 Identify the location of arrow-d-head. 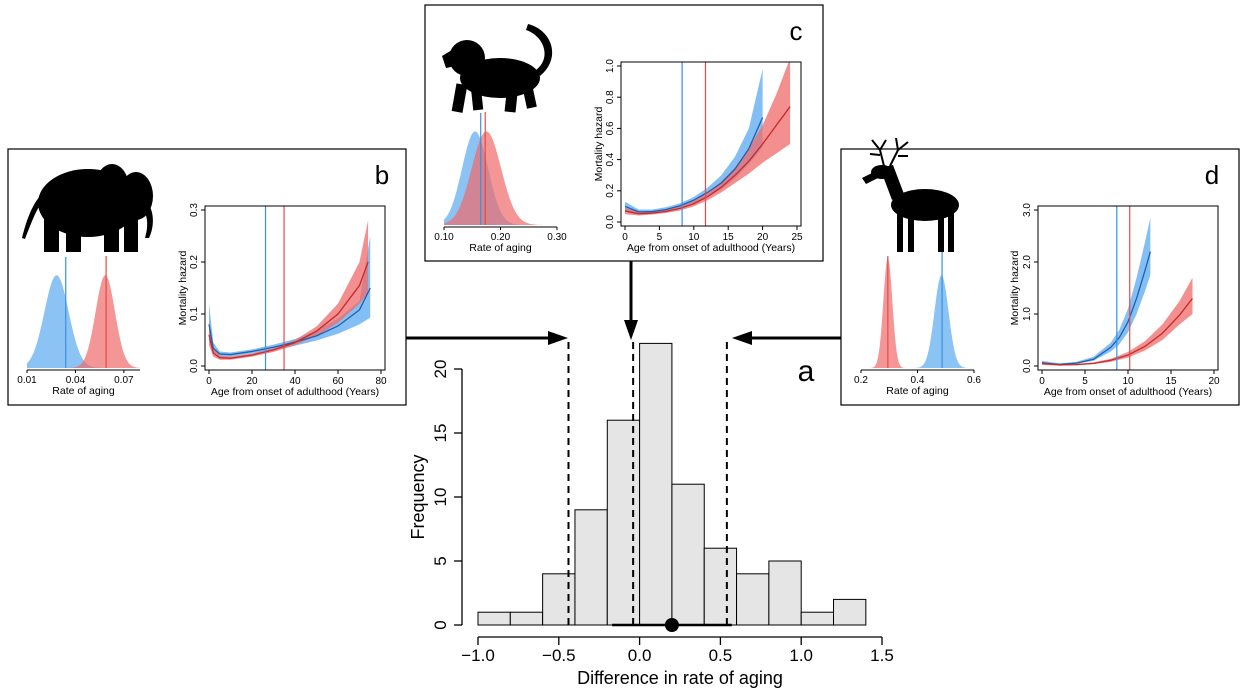
(742, 338).